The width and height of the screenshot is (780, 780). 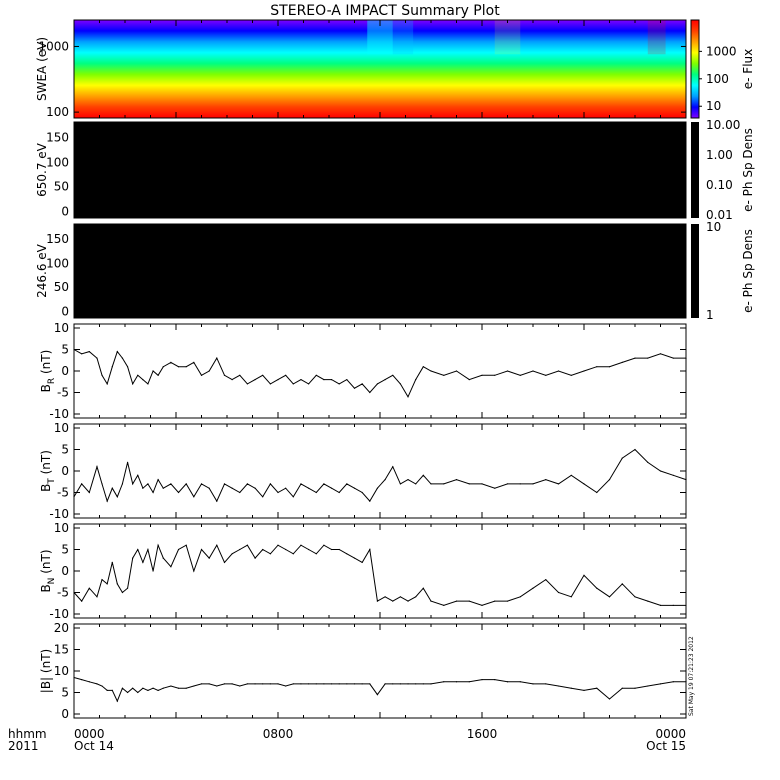 What do you see at coordinates (89, 734) in the screenshot?
I see `time-tick-label: 0000` at bounding box center [89, 734].